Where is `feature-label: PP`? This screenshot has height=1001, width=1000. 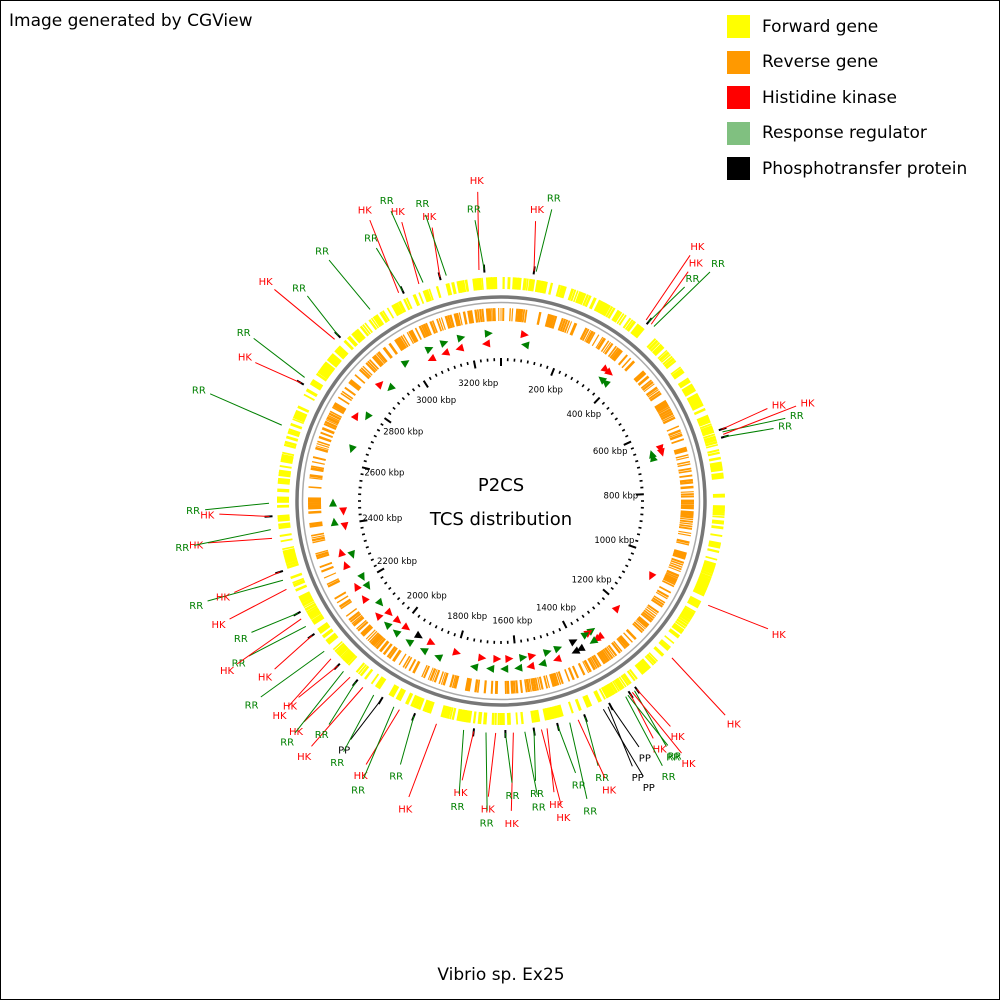
feature-label: PP is located at coordinates (645, 758).